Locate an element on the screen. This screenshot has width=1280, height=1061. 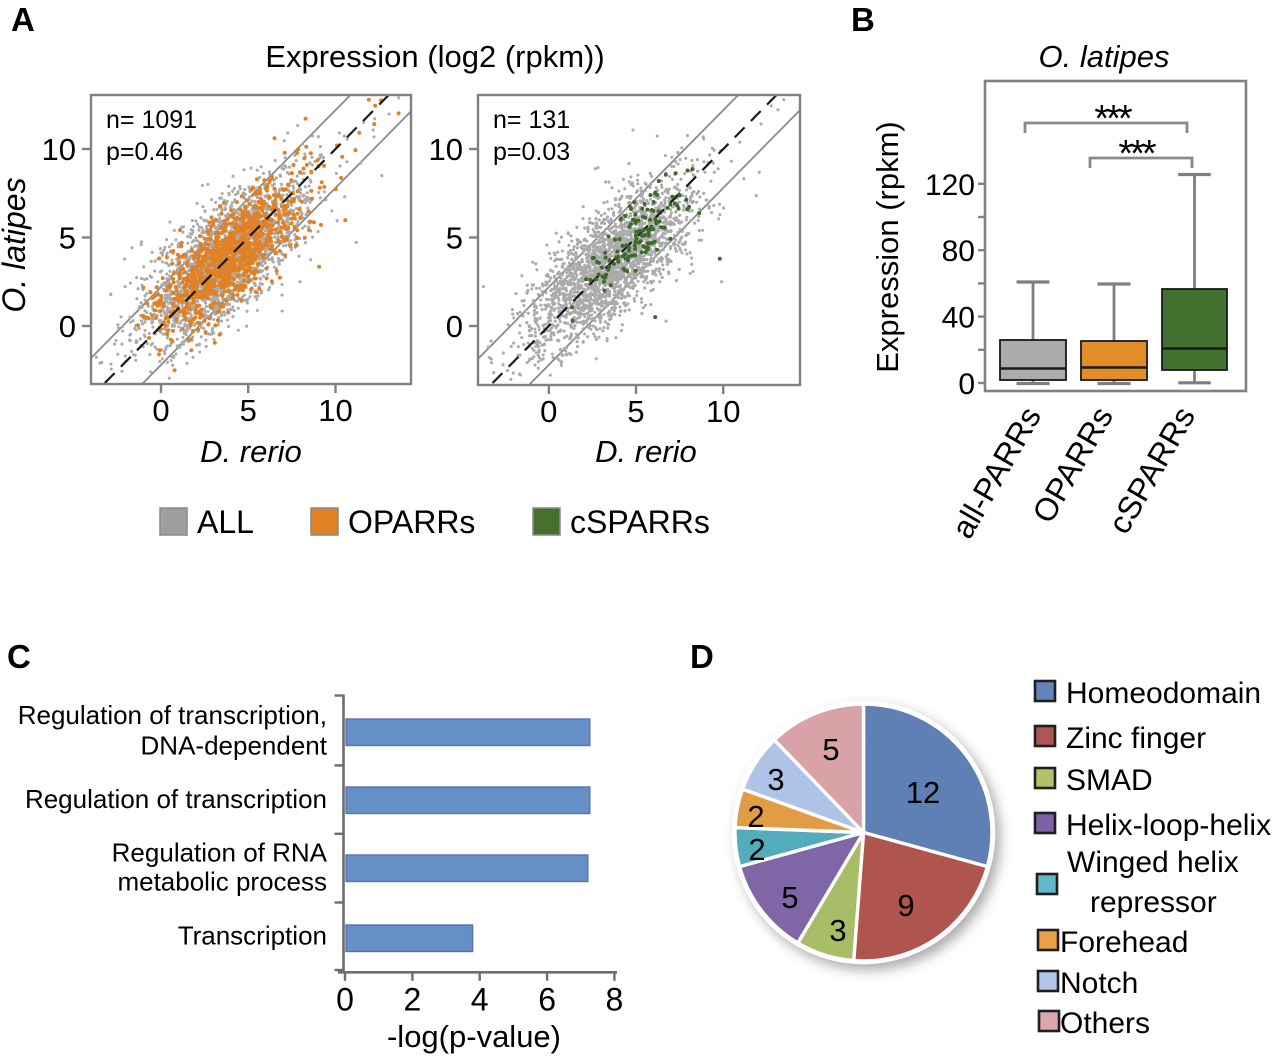
svg-text: Regulation of RNA is located at coordinates (220, 853).